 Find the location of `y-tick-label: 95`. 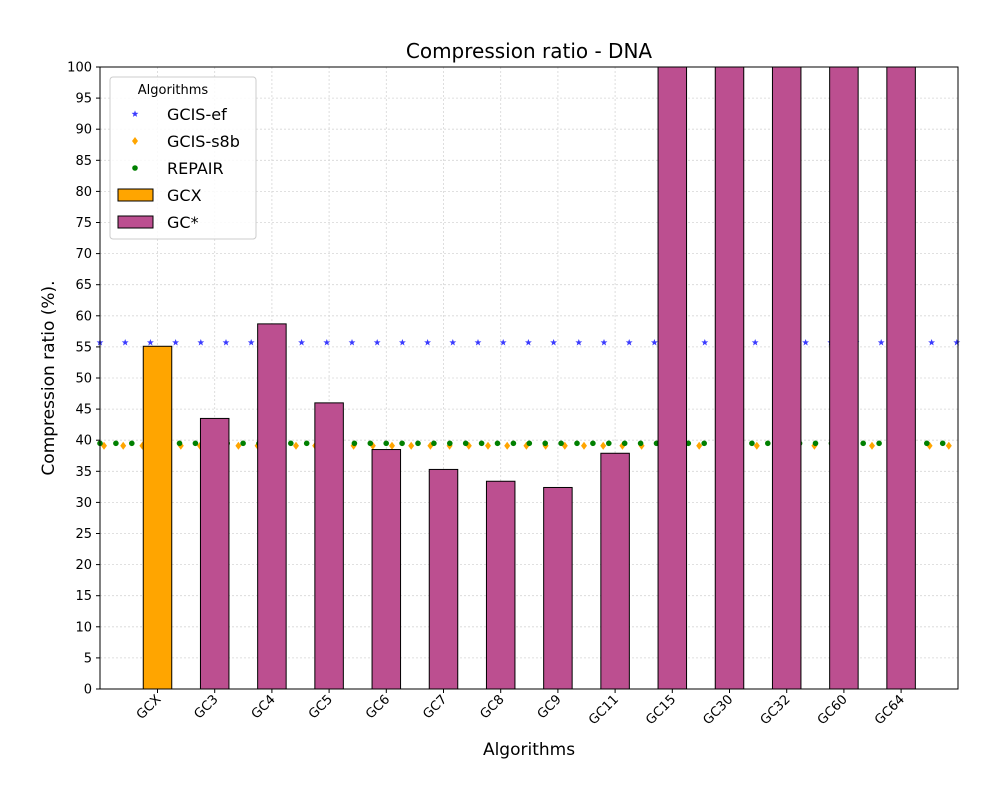

y-tick-label: 95 is located at coordinates (83, 99).